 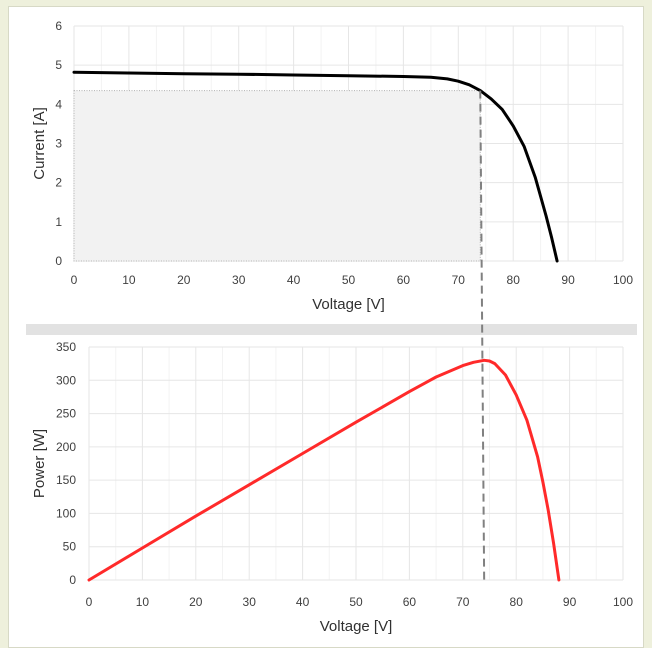 I want to click on y-tick-label: 6, so click(x=58, y=26).